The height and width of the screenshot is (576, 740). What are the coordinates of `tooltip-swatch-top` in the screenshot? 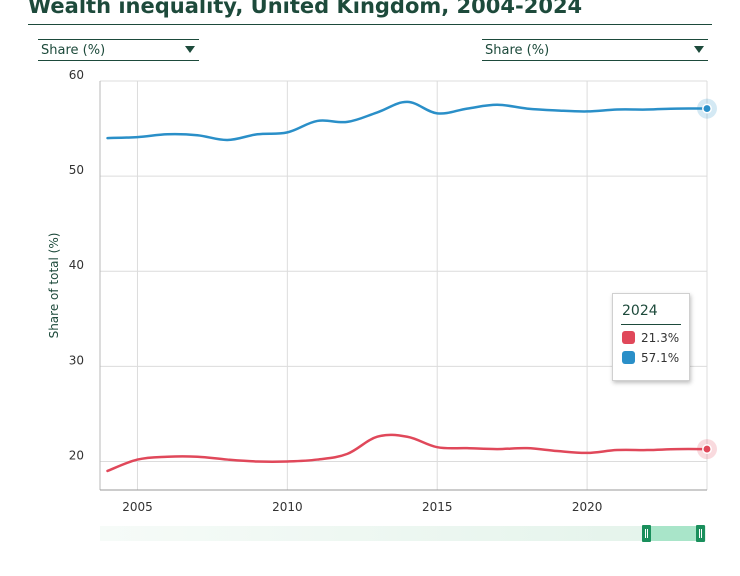 It's located at (628, 357).